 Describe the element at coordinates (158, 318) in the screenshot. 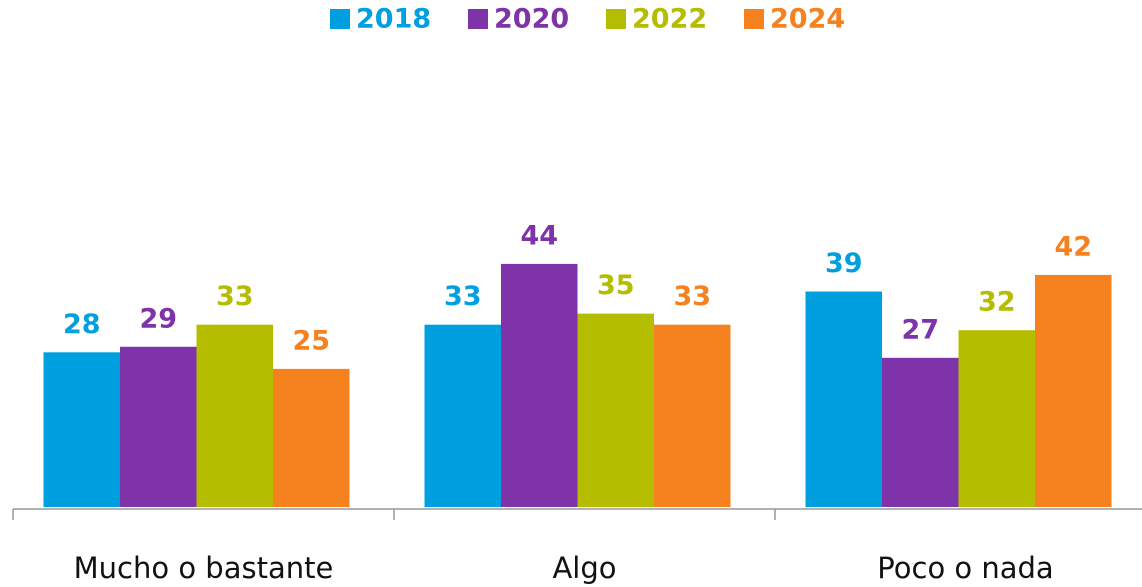

I see `value-label: 29` at that location.